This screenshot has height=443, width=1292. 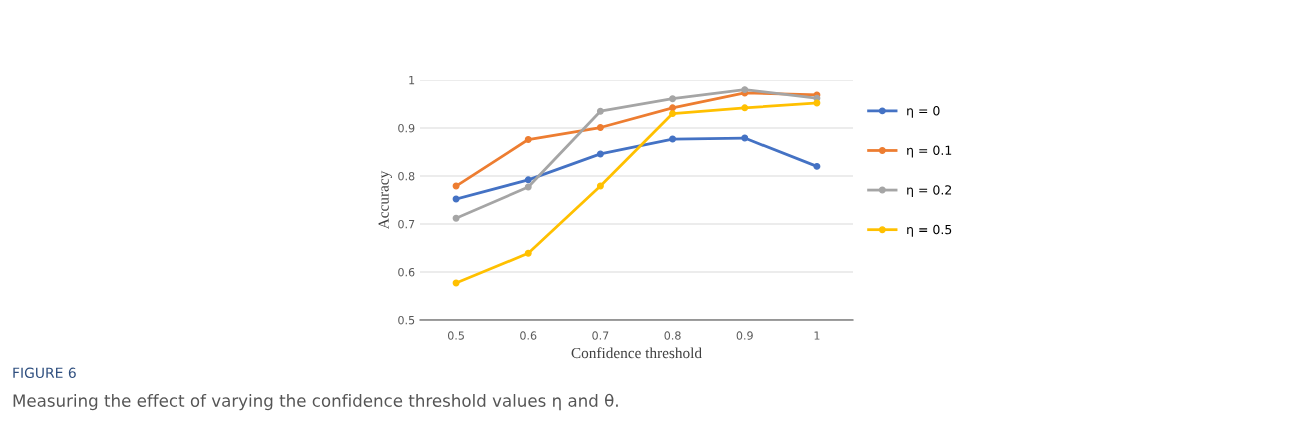 I want to click on y-tick-label: 0.9, so click(x=406, y=128).